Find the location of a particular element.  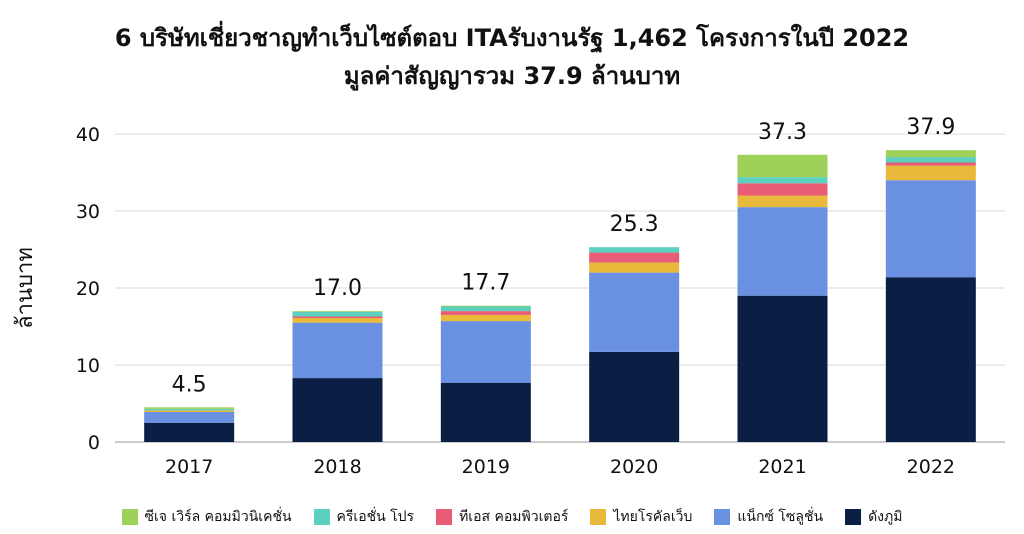

x-tick-label: 2018 is located at coordinates (337, 467).